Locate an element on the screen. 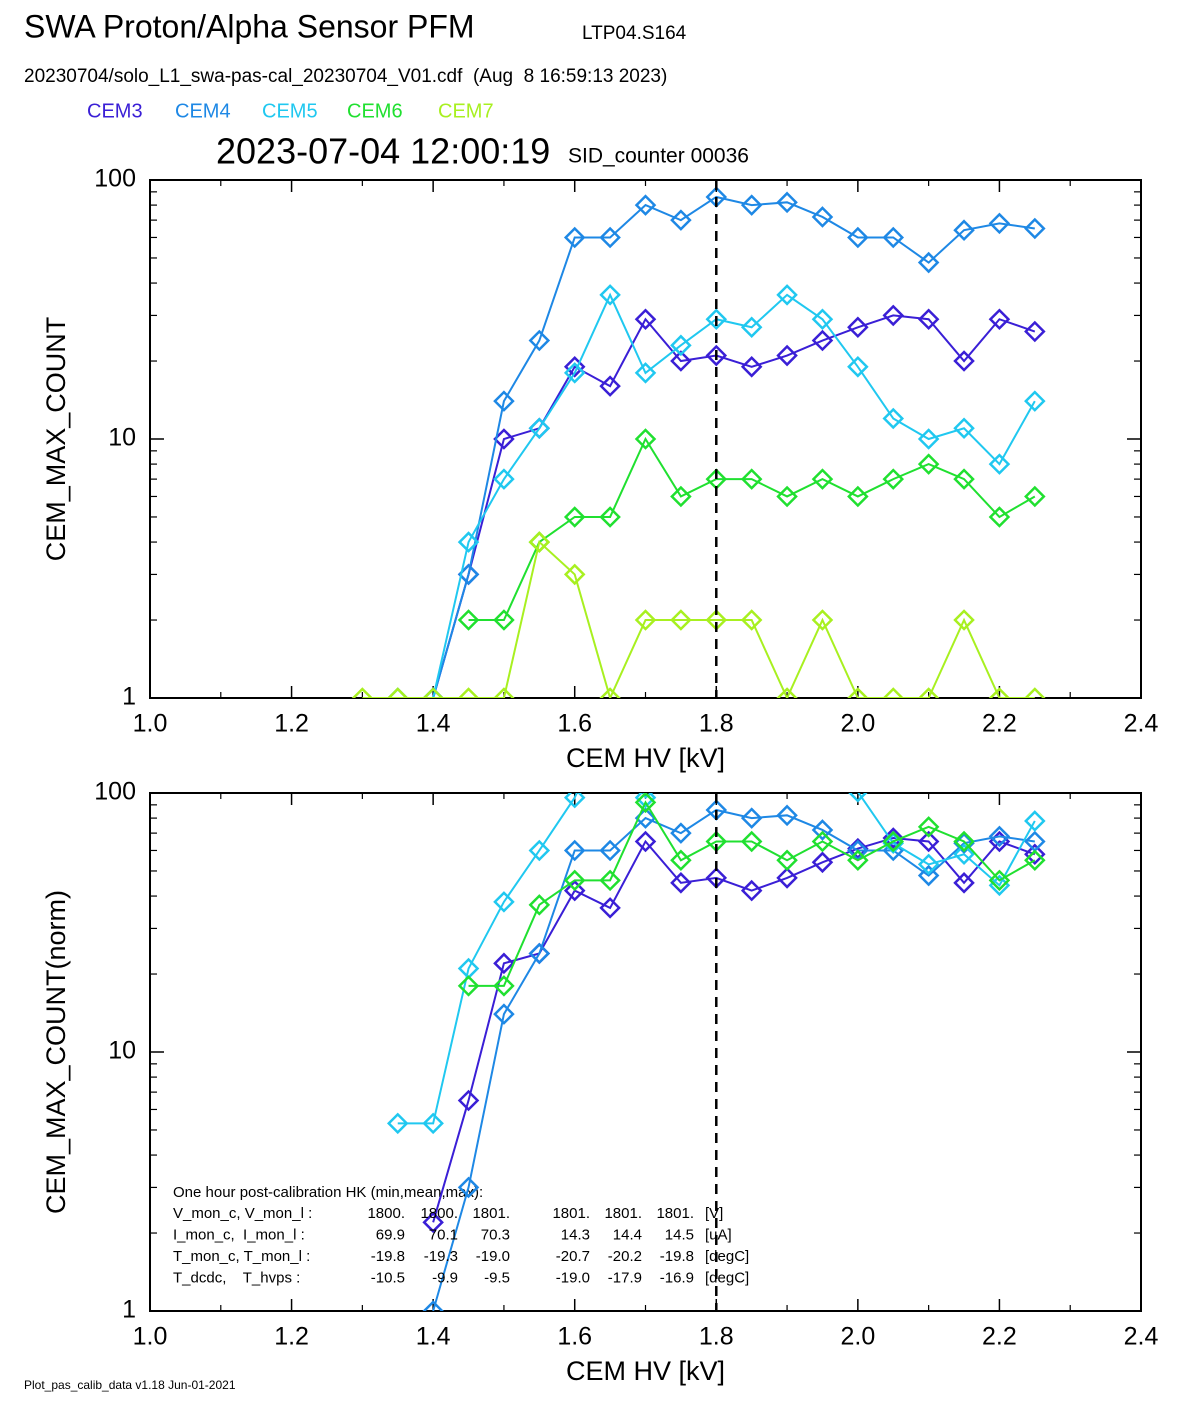 The image size is (1201, 1411). hk-value: 14.5 is located at coordinates (679, 1234).